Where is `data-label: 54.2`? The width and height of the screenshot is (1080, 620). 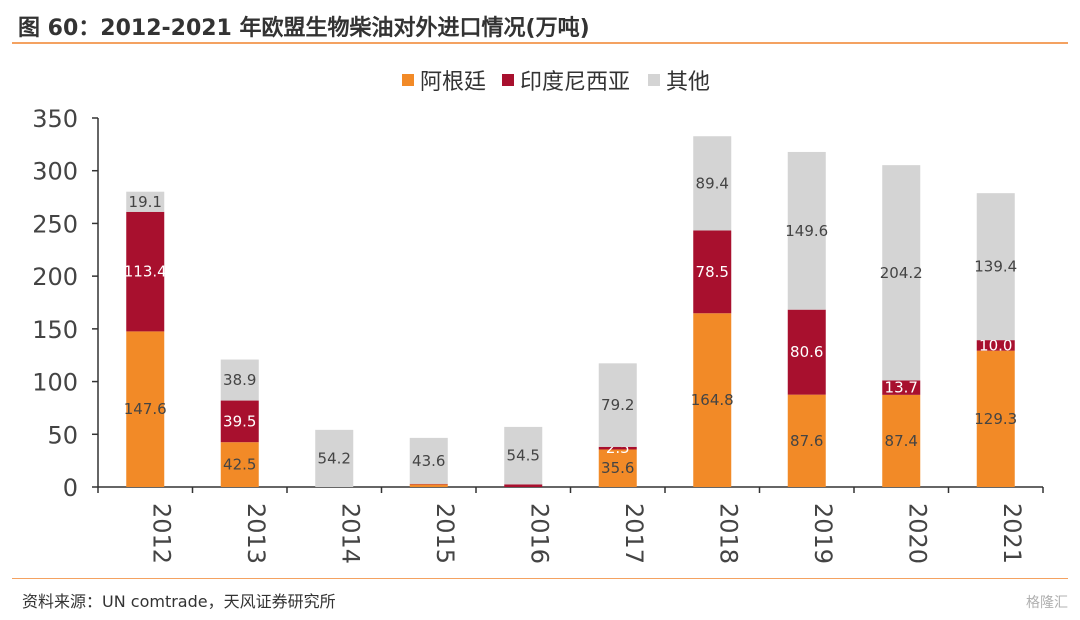 data-label: 54.2 is located at coordinates (334, 458).